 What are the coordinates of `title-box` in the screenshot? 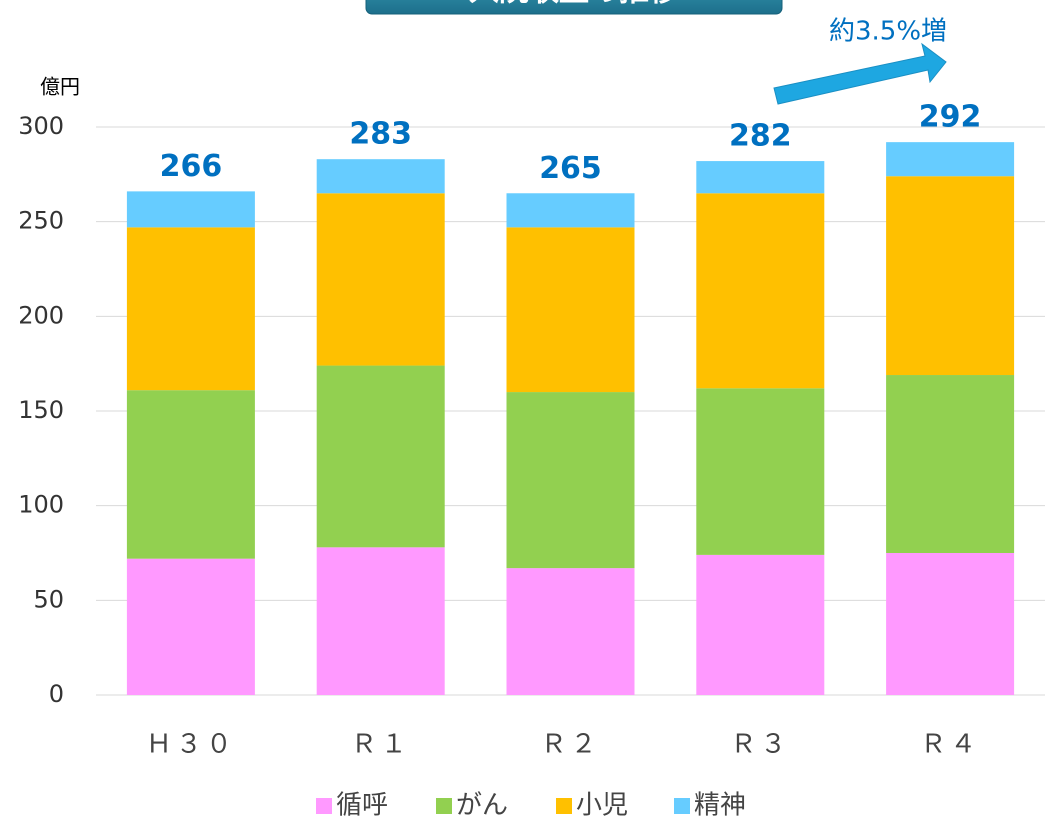 It's located at (574, 7).